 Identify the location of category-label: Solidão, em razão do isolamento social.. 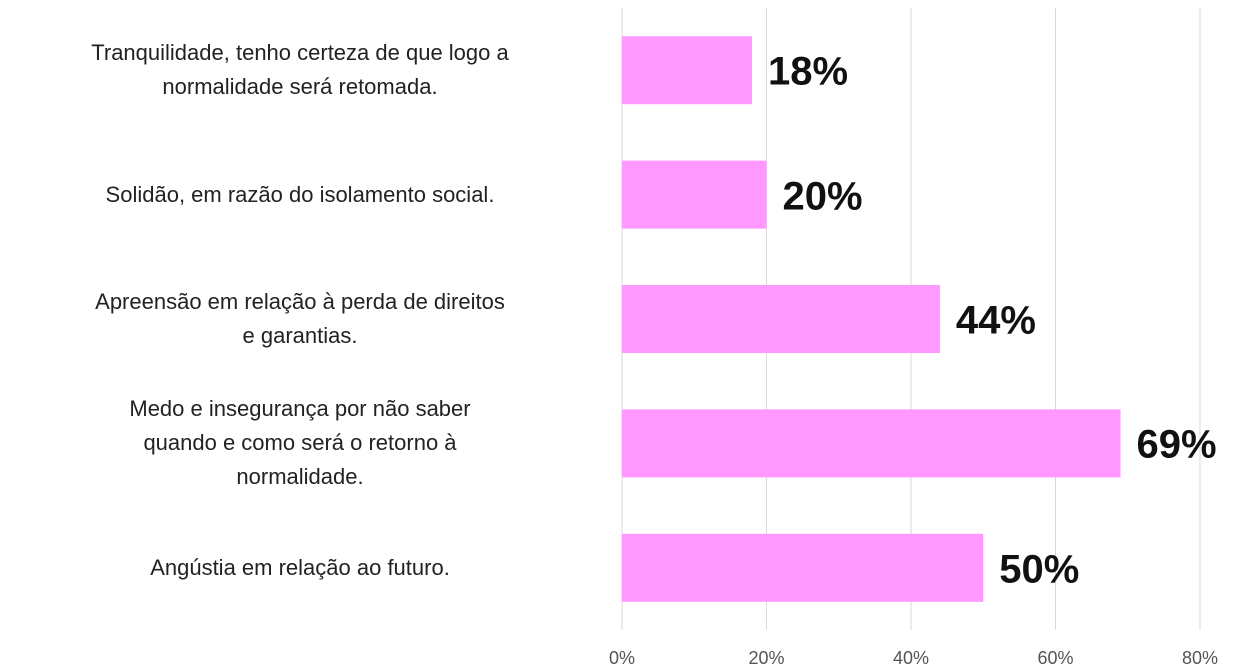
(300, 194).